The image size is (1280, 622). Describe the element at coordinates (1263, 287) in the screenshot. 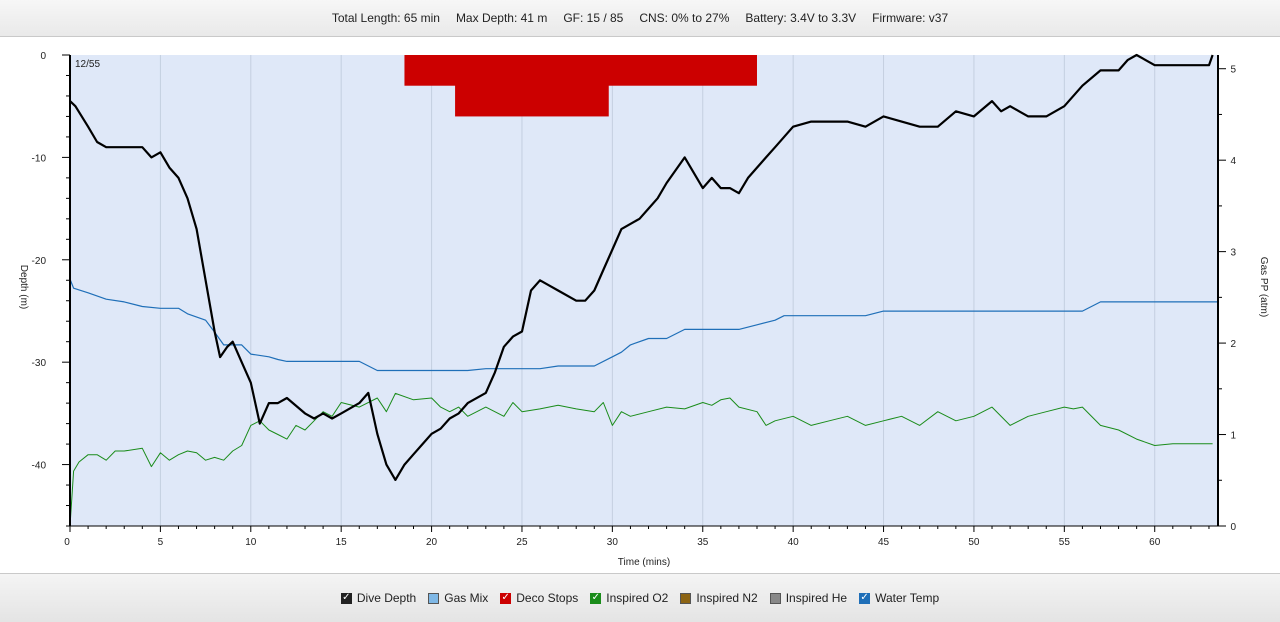

I see `y-axis-label-right: Gas PP (atm)` at that location.